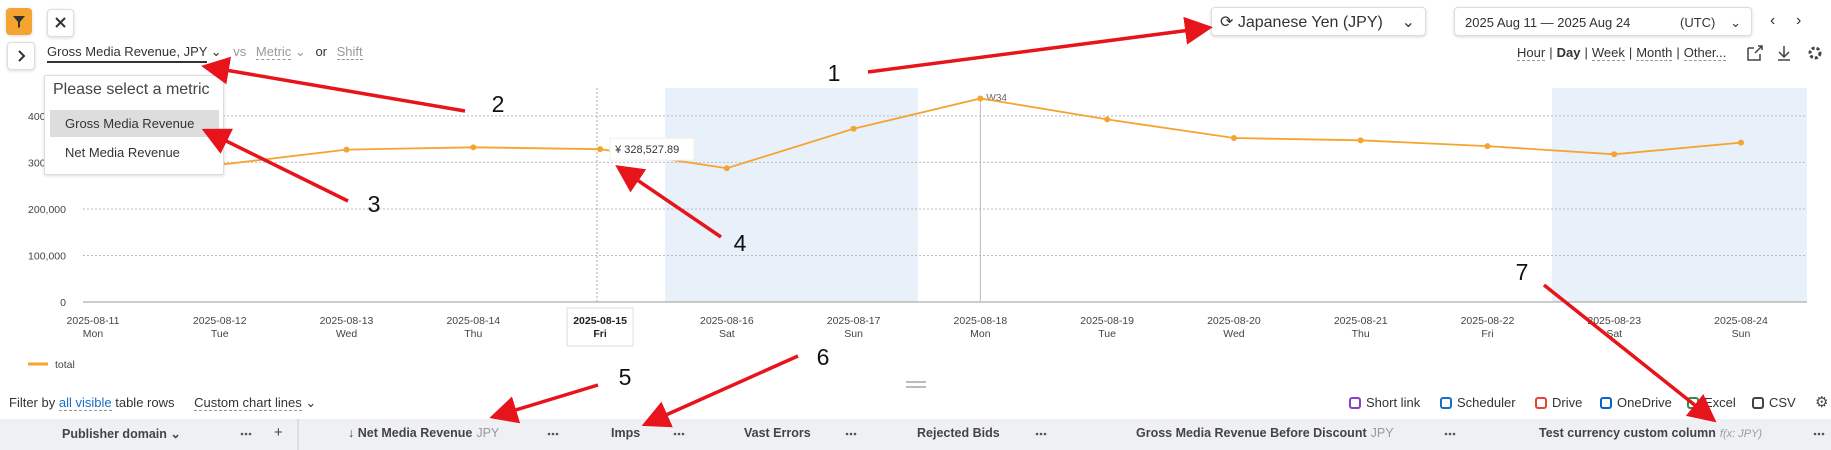  What do you see at coordinates (1265, 433) in the screenshot?
I see `column-header: Gross Media Revenue Before Discount JPY` at bounding box center [1265, 433].